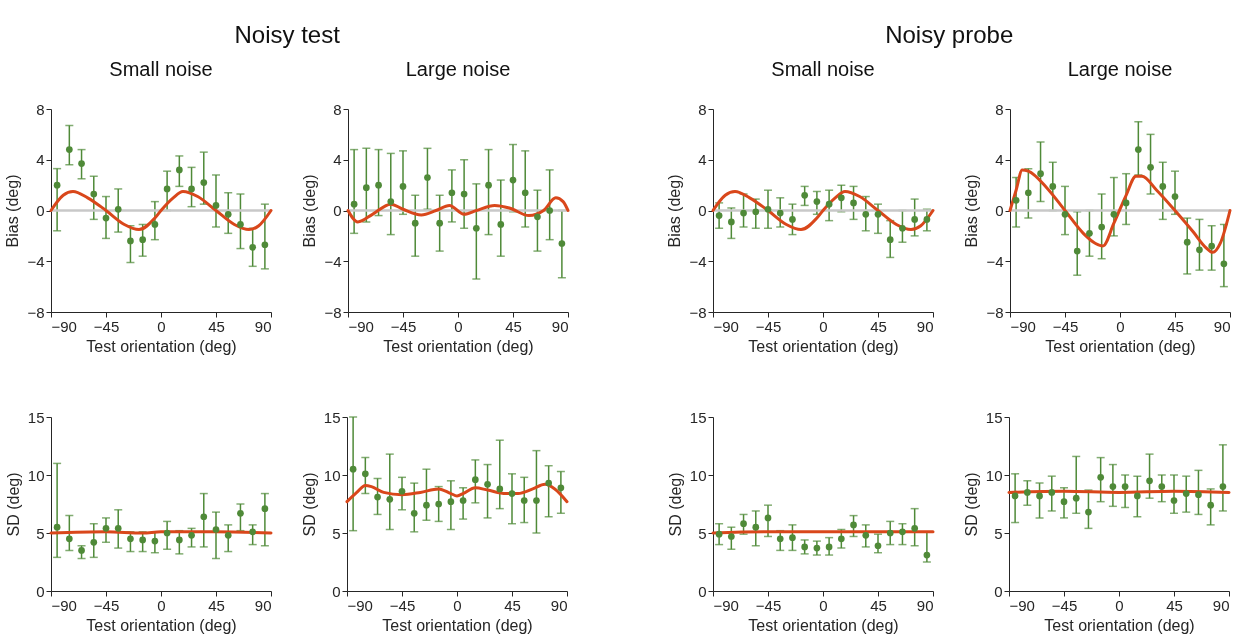 The height and width of the screenshot is (644, 1239). Describe the element at coordinates (287, 34) in the screenshot. I see `text: Noisy test` at that location.